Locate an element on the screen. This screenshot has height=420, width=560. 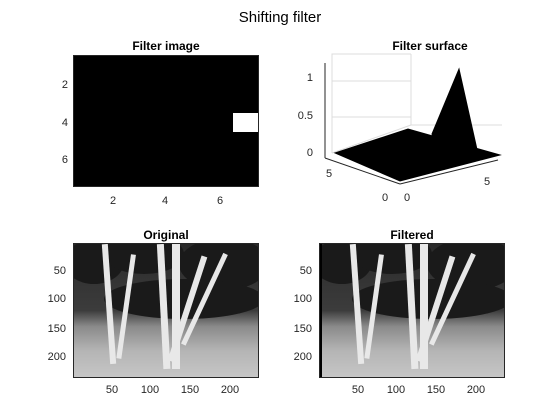
original-ytick: 100 is located at coordinates (56, 299).